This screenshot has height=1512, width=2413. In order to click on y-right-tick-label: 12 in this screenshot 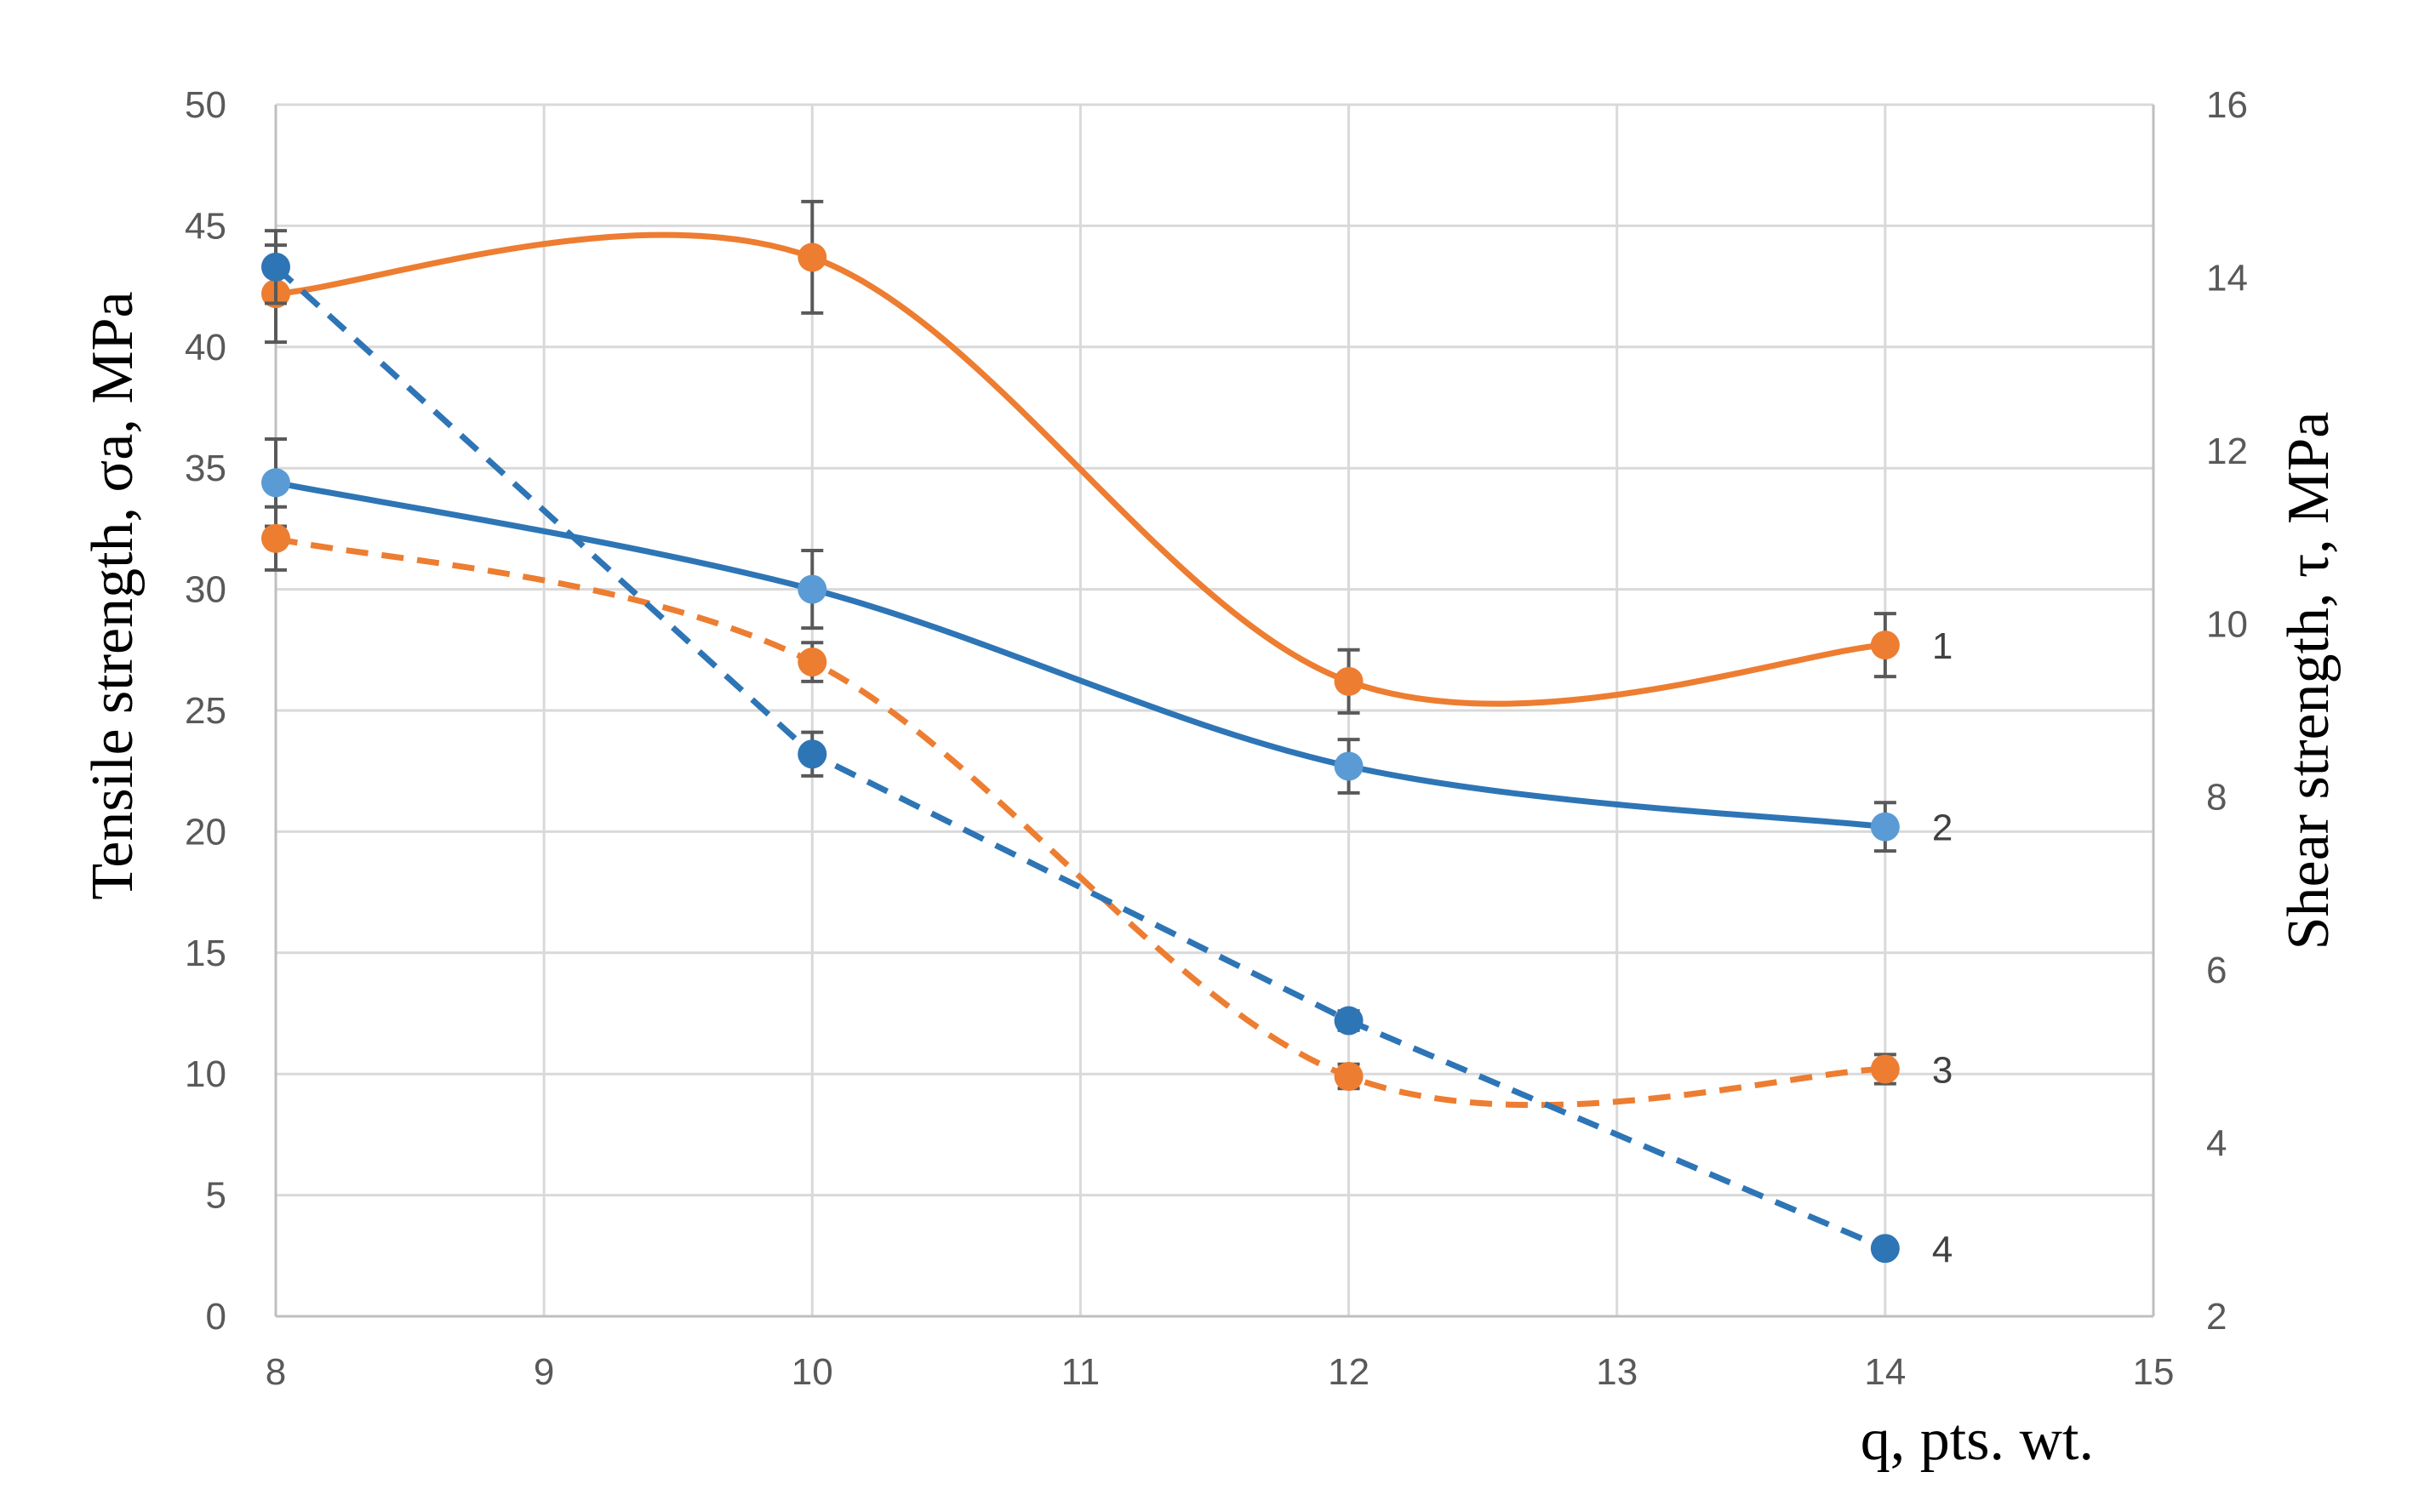, I will do `click(2227, 451)`.